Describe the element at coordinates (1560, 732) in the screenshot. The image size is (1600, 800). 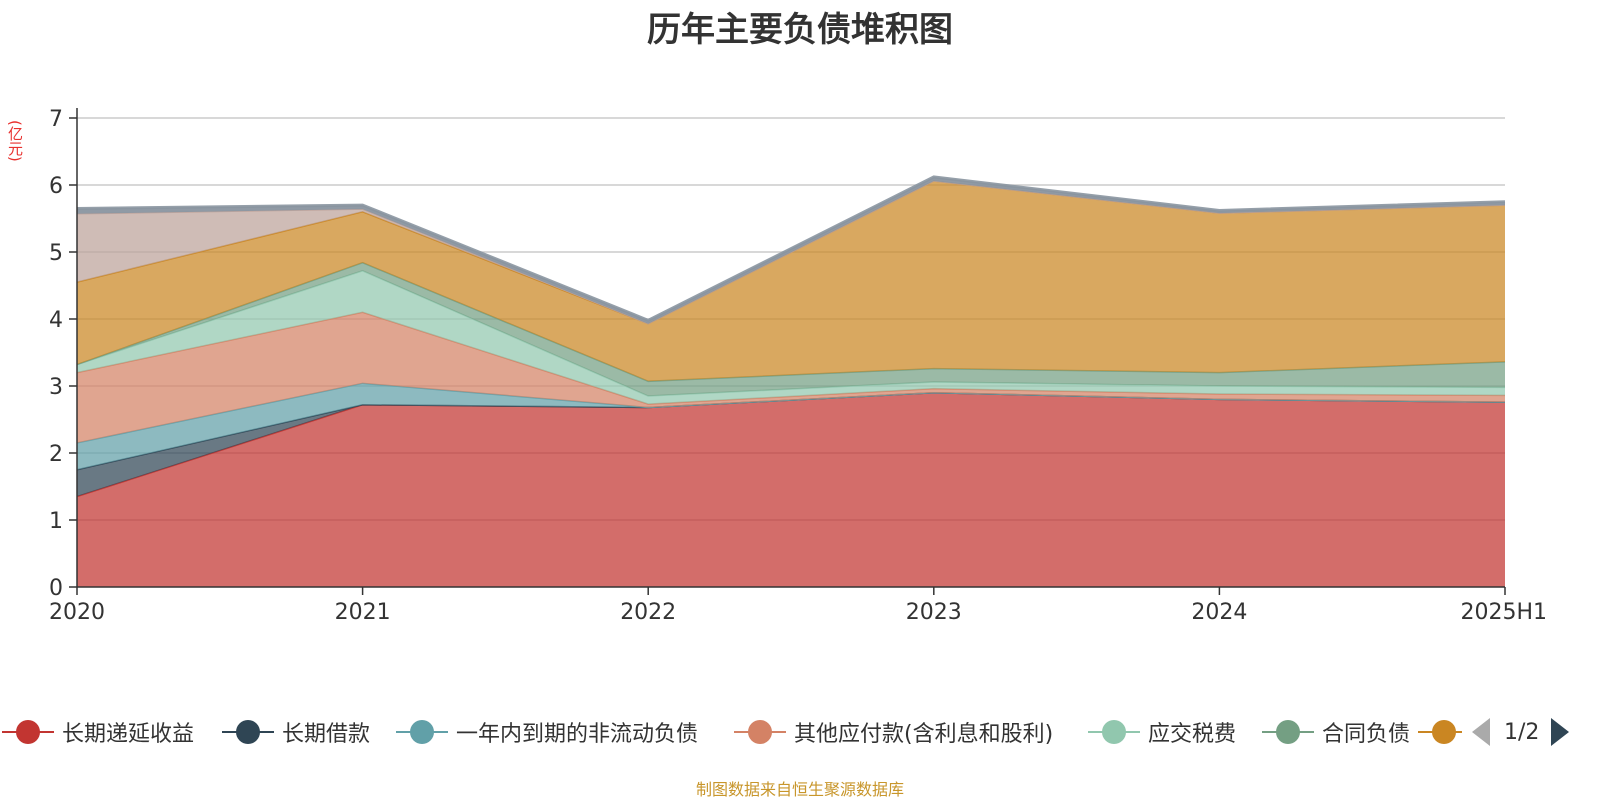
I see `legend-next-arrow-icon` at that location.